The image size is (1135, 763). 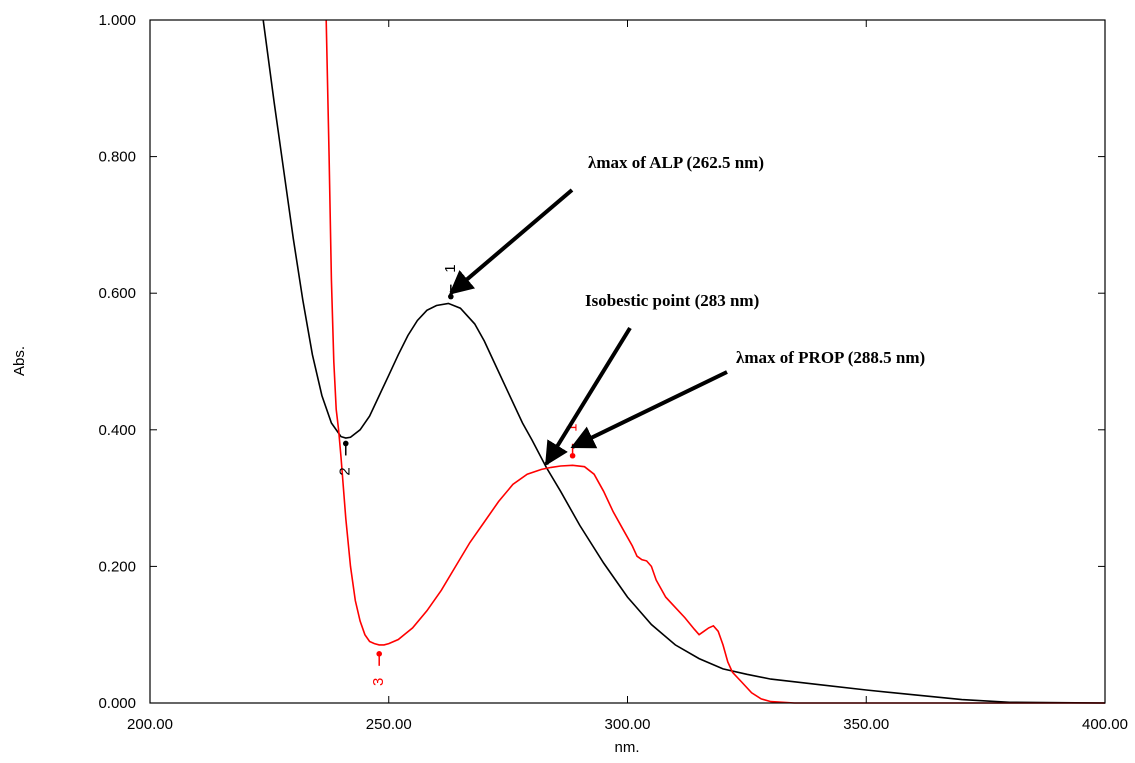 What do you see at coordinates (626, 747) in the screenshot?
I see `x-axis-title: nm.` at bounding box center [626, 747].